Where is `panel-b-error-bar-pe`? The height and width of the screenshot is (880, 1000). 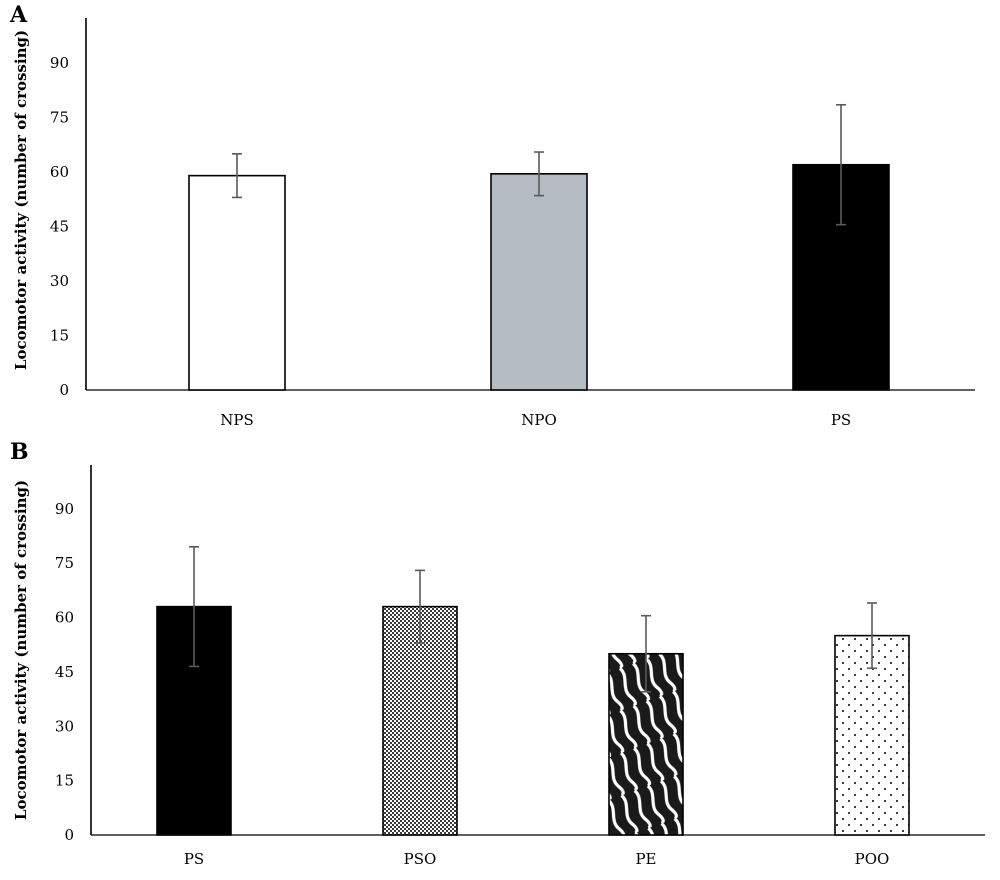 panel-b-error-bar-pe is located at coordinates (646, 653).